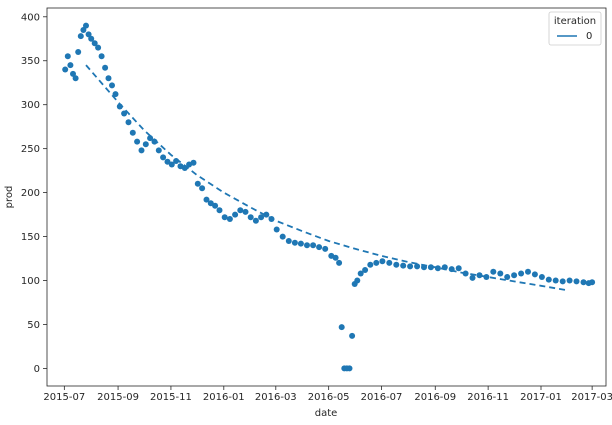 This screenshot has width=612, height=425. What do you see at coordinates (118, 397) in the screenshot?
I see `x-tick-label: 2015-09` at bounding box center [118, 397].